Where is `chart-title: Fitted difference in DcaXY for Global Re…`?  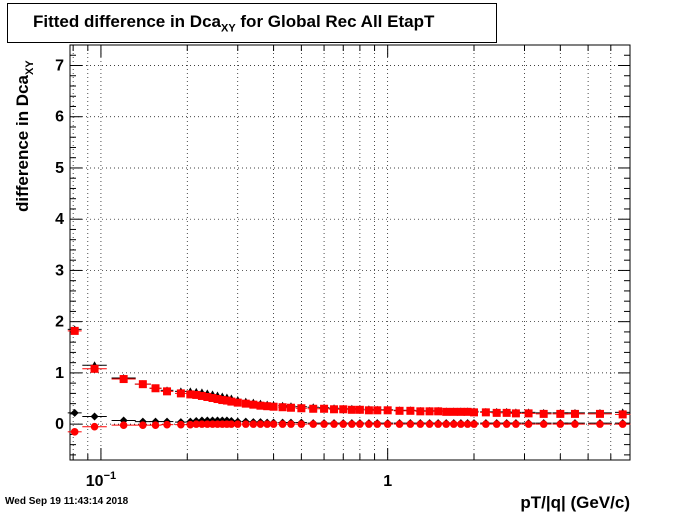 chart-title: Fitted difference in DcaXY for Global Re… is located at coordinates (233, 23).